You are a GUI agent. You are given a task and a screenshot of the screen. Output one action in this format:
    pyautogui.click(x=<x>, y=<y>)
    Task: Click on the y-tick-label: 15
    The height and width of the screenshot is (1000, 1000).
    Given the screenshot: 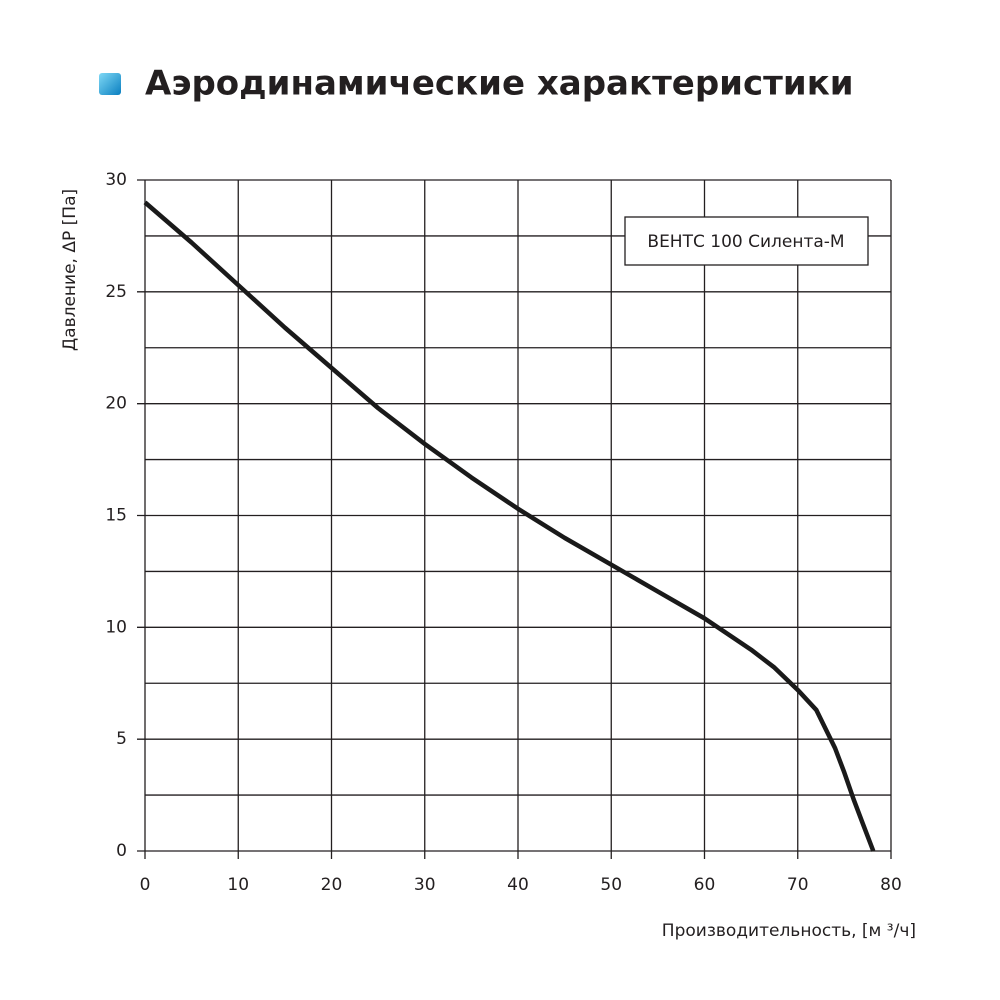 What is the action you would take?
    pyautogui.click(x=116, y=516)
    